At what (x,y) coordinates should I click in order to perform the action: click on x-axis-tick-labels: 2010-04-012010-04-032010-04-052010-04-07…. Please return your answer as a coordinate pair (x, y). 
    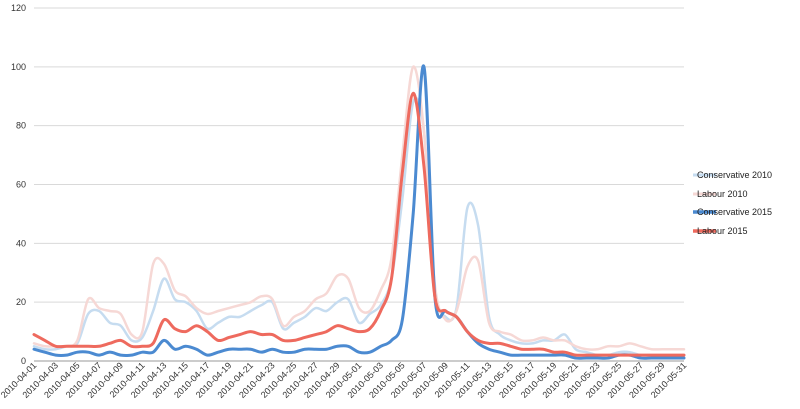
    Looking at the image, I should click on (344, 380).